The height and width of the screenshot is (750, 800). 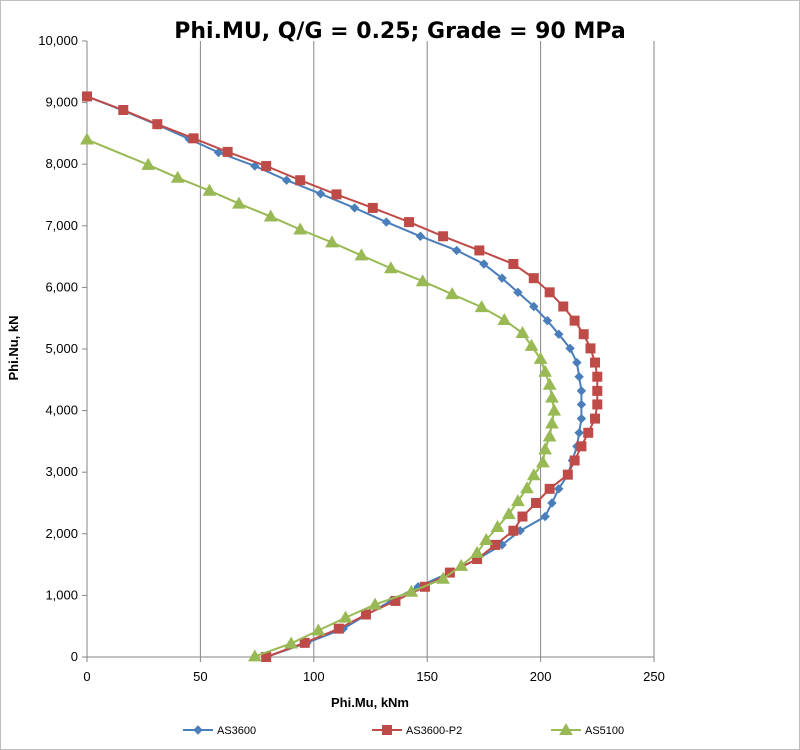 I want to click on x-tick-label: 200, so click(x=541, y=676).